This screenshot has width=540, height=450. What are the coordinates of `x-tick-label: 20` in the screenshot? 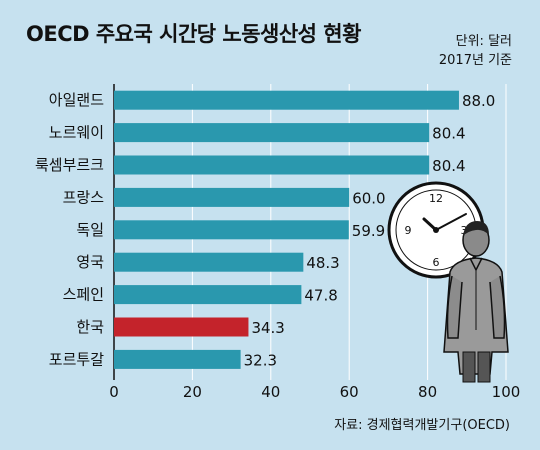 It's located at (192, 392).